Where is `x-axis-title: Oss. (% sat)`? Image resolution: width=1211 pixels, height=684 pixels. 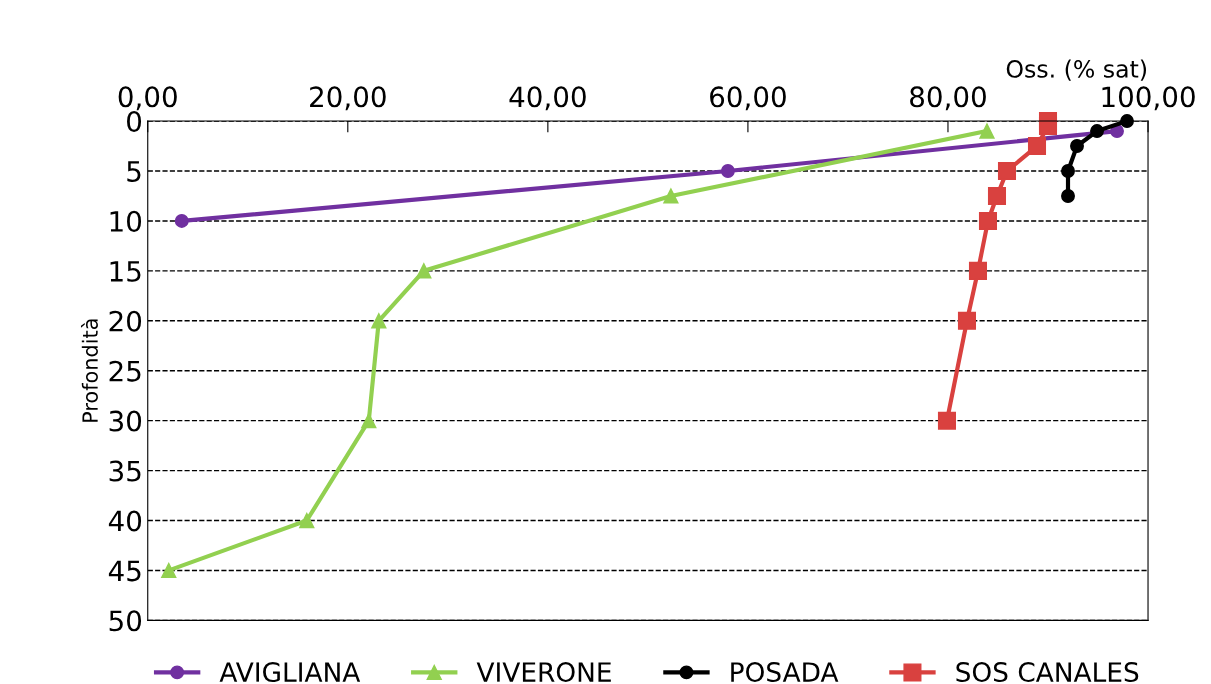 x-axis-title: Oss. (% sat) is located at coordinates (1076, 70).